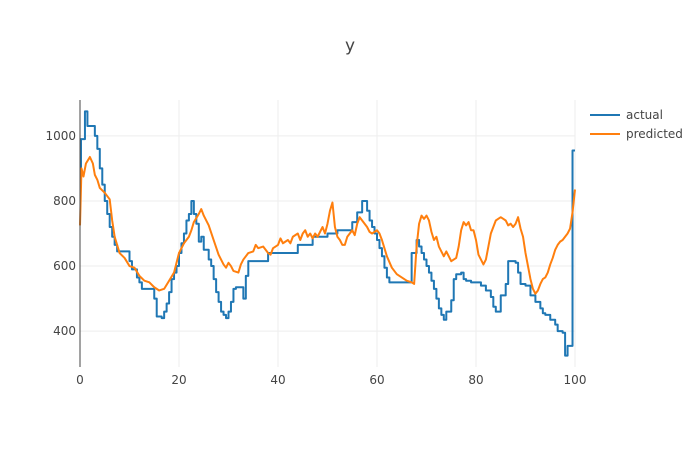 This screenshot has width=700, height=450. What do you see at coordinates (64, 331) in the screenshot?
I see `y-tick-label: 400` at bounding box center [64, 331].